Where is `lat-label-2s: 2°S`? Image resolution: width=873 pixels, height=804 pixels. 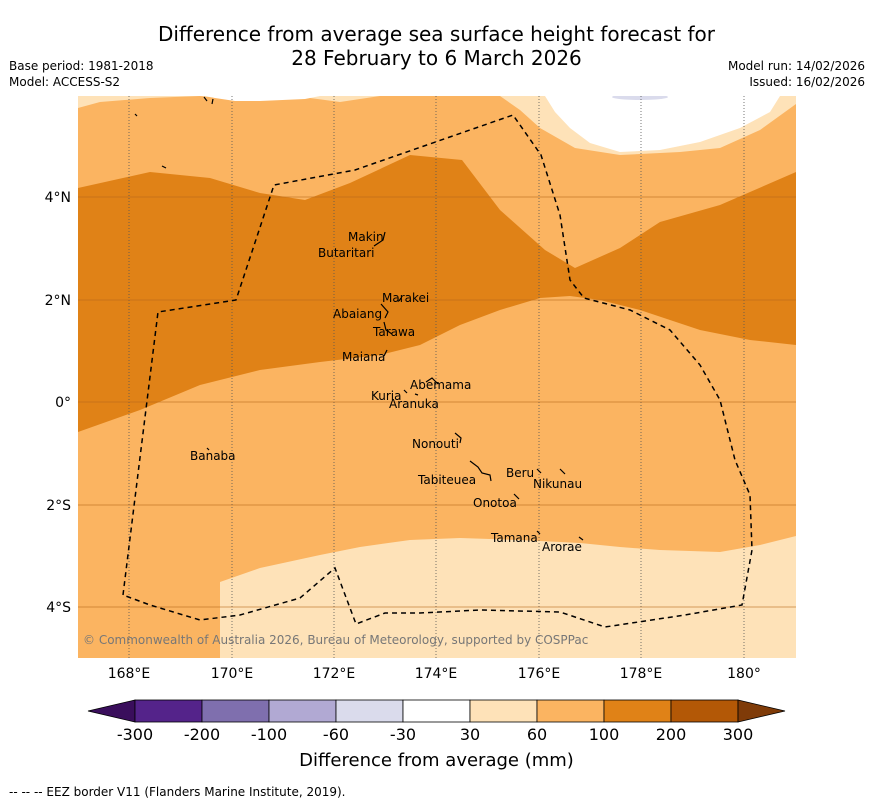 lat-label-2s: 2°S is located at coordinates (58, 506).